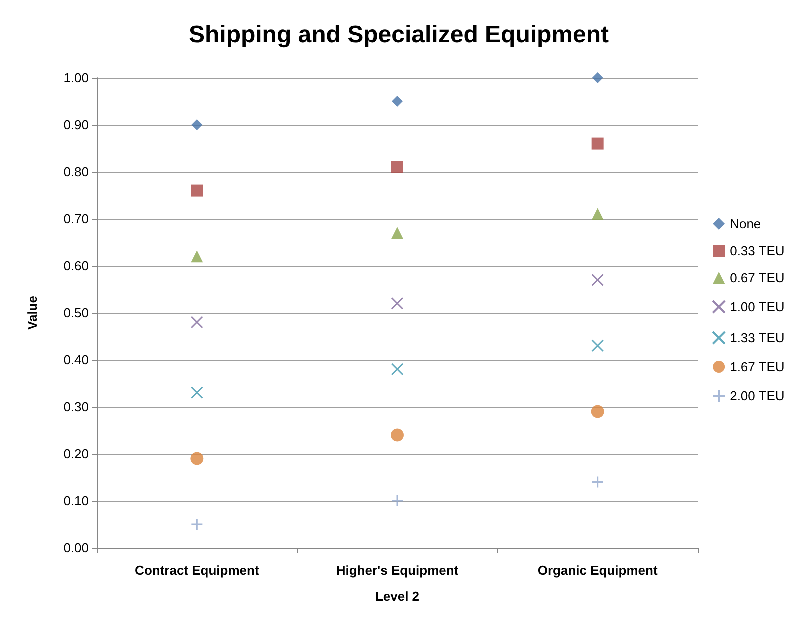 The height and width of the screenshot is (622, 798). I want to click on legend-label: 1.00 TEU, so click(757, 307).